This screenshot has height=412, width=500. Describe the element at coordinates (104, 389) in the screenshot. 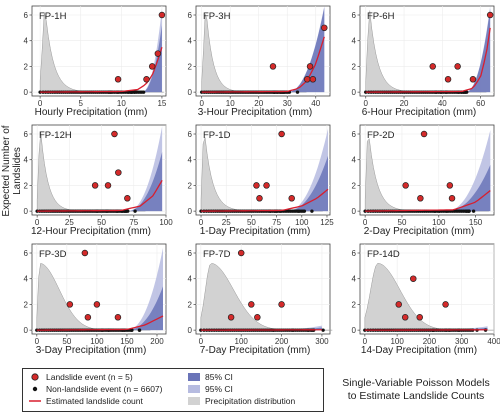

I see `legend-label: Non-landslide event (n = 6607)` at that location.